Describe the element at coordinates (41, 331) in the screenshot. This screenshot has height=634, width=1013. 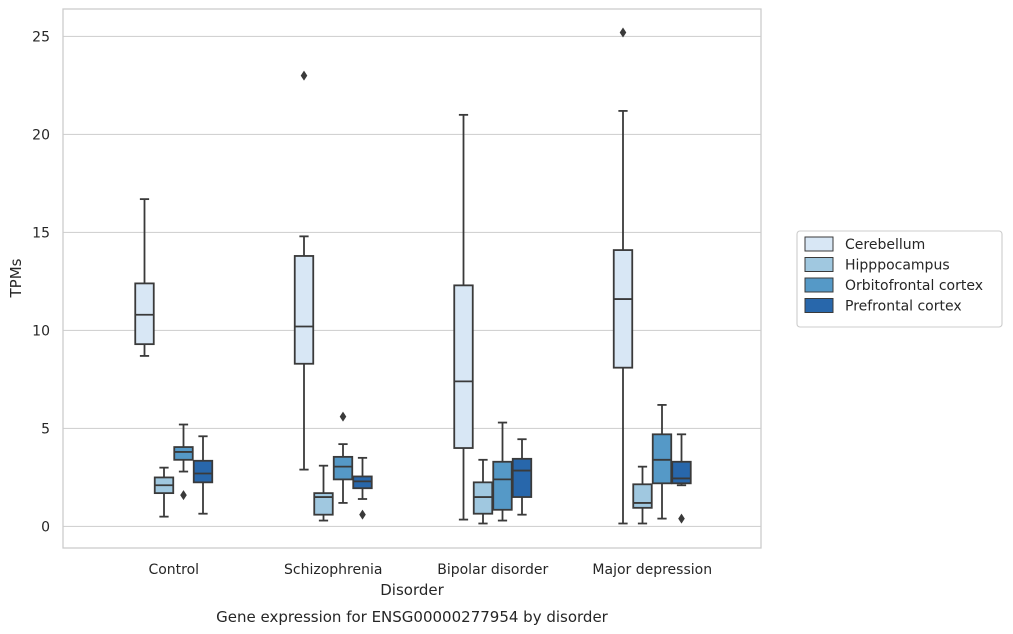
I see `y-tick-label: 10` at that location.